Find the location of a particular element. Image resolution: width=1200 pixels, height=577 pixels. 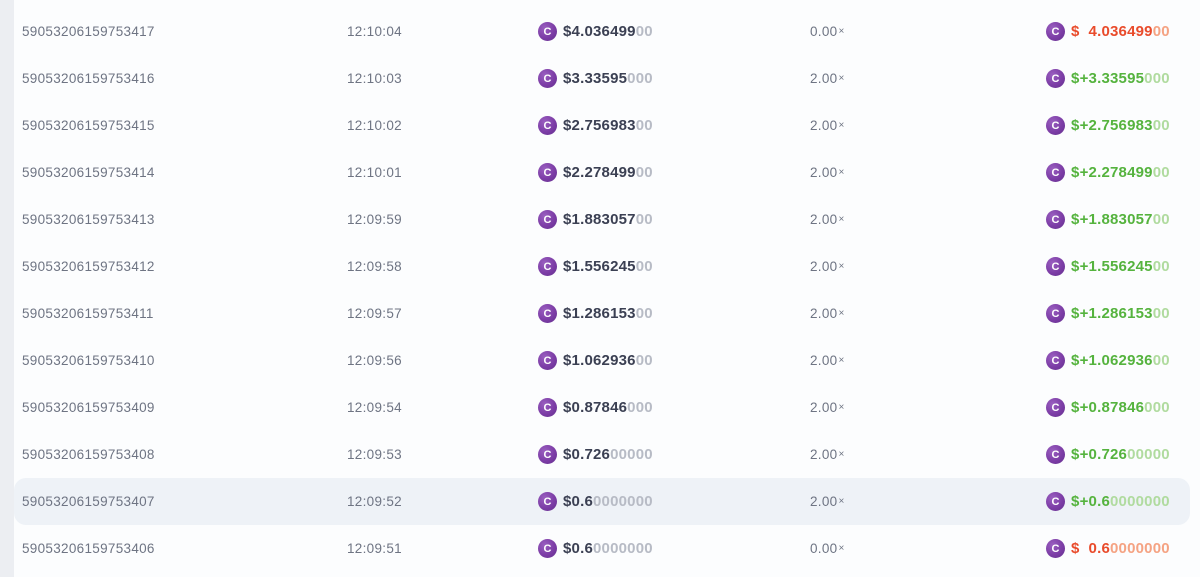

bet-amount: C $2.75698300 is located at coordinates (674, 125).